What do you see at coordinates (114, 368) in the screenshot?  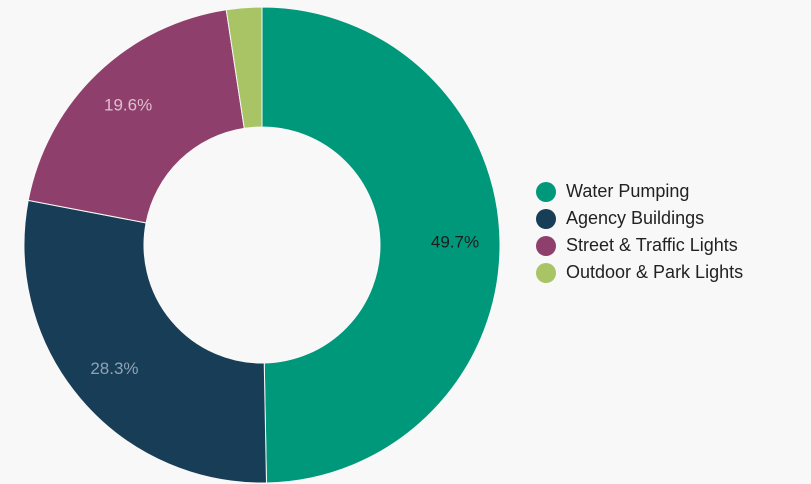 I see `slice-label-agency-buildings: 28.3%` at bounding box center [114, 368].